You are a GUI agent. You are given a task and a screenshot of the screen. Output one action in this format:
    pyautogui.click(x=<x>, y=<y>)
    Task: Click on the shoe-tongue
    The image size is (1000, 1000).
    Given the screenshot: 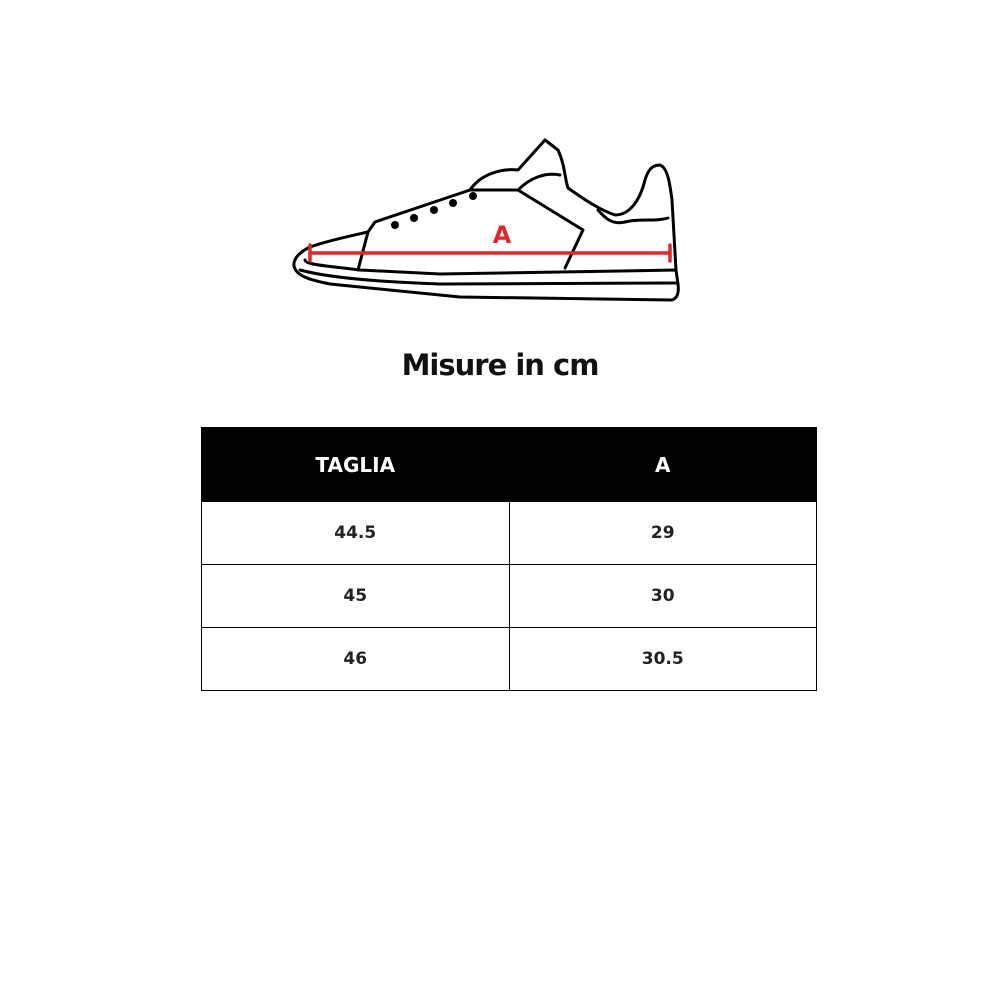 What is the action you would take?
    pyautogui.click(x=573, y=205)
    